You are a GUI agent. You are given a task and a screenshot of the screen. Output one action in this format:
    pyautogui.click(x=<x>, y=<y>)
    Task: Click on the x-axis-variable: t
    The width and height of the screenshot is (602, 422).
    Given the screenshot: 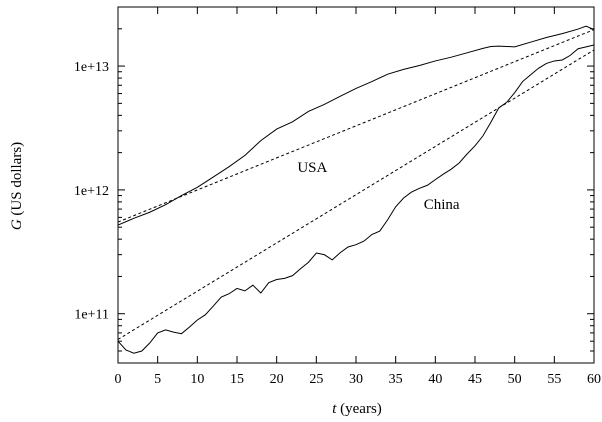 What is the action you would take?
    pyautogui.click(x=334, y=409)
    